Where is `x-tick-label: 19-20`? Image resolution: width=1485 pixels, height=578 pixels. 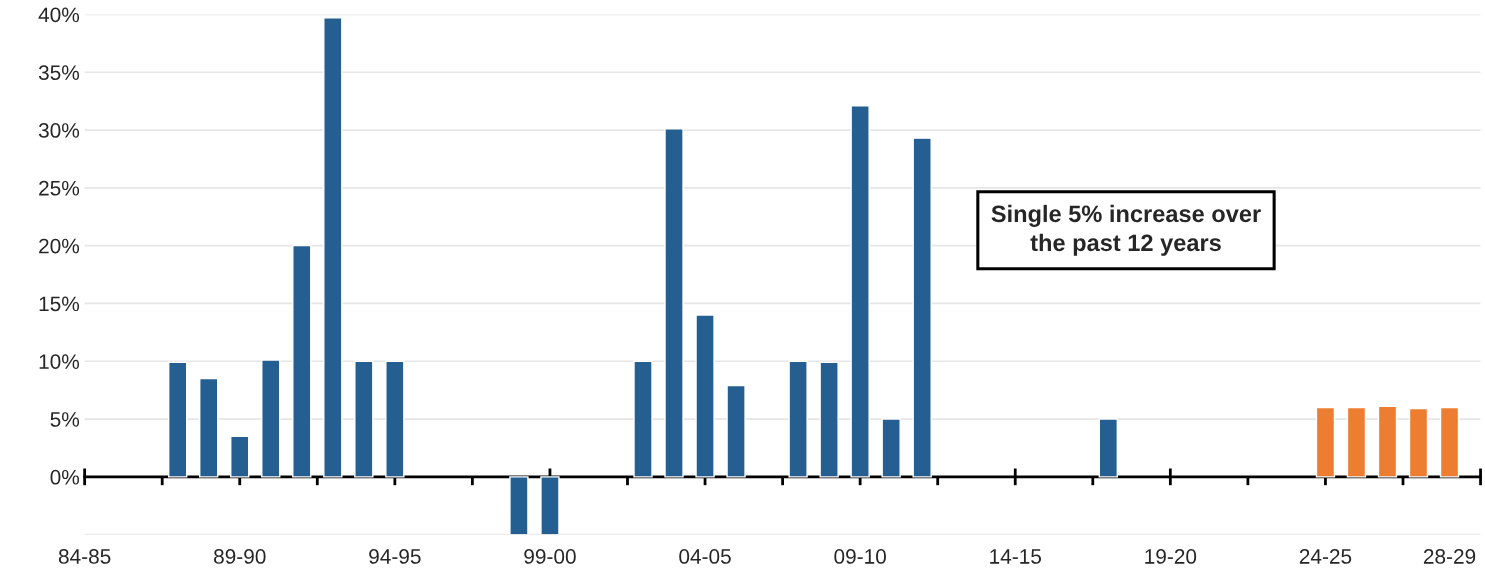 x-tick-label: 19-20 is located at coordinates (1171, 556).